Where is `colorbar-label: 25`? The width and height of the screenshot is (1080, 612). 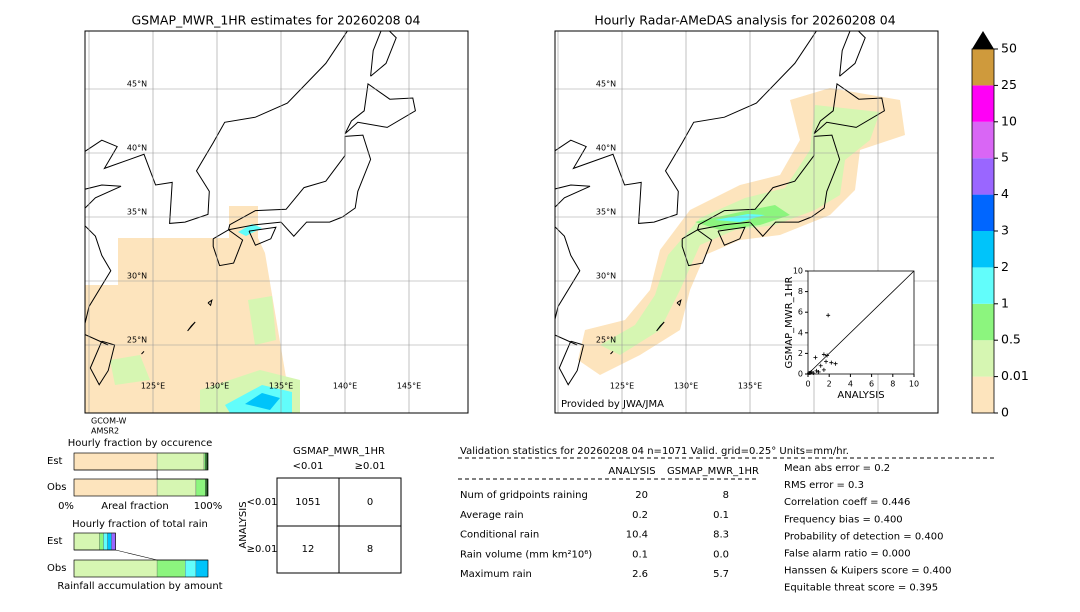
colorbar-label: 25 is located at coordinates (1009, 84).